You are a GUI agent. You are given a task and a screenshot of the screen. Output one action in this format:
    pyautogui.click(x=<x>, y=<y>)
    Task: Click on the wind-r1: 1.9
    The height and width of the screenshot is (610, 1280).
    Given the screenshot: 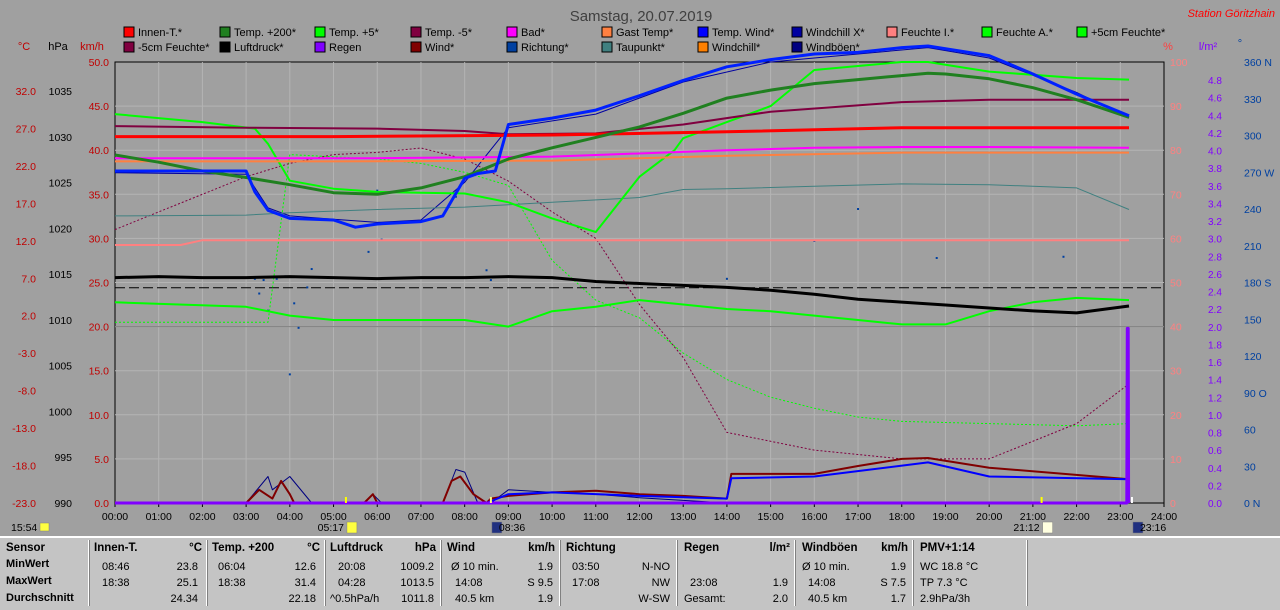 What is the action you would take?
    pyautogui.click(x=545, y=567)
    